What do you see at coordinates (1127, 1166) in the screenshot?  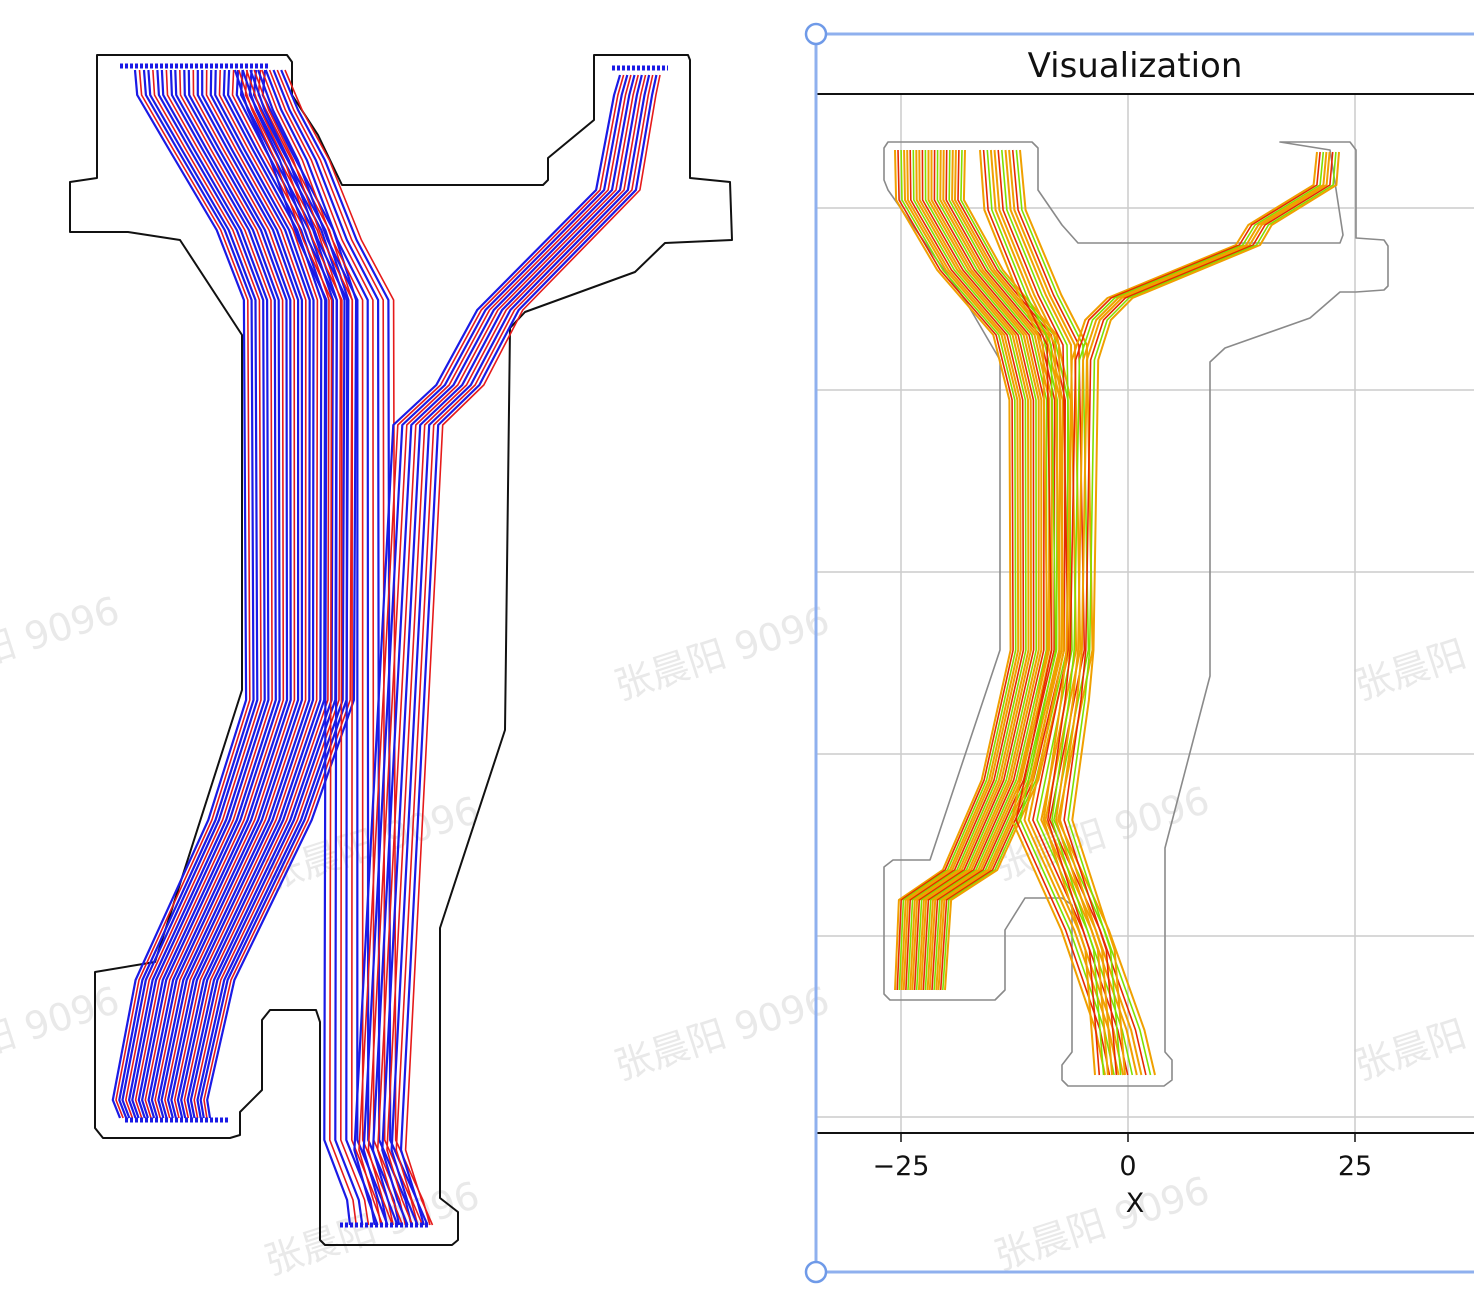 I see `x-tick-label: 0` at bounding box center [1127, 1166].